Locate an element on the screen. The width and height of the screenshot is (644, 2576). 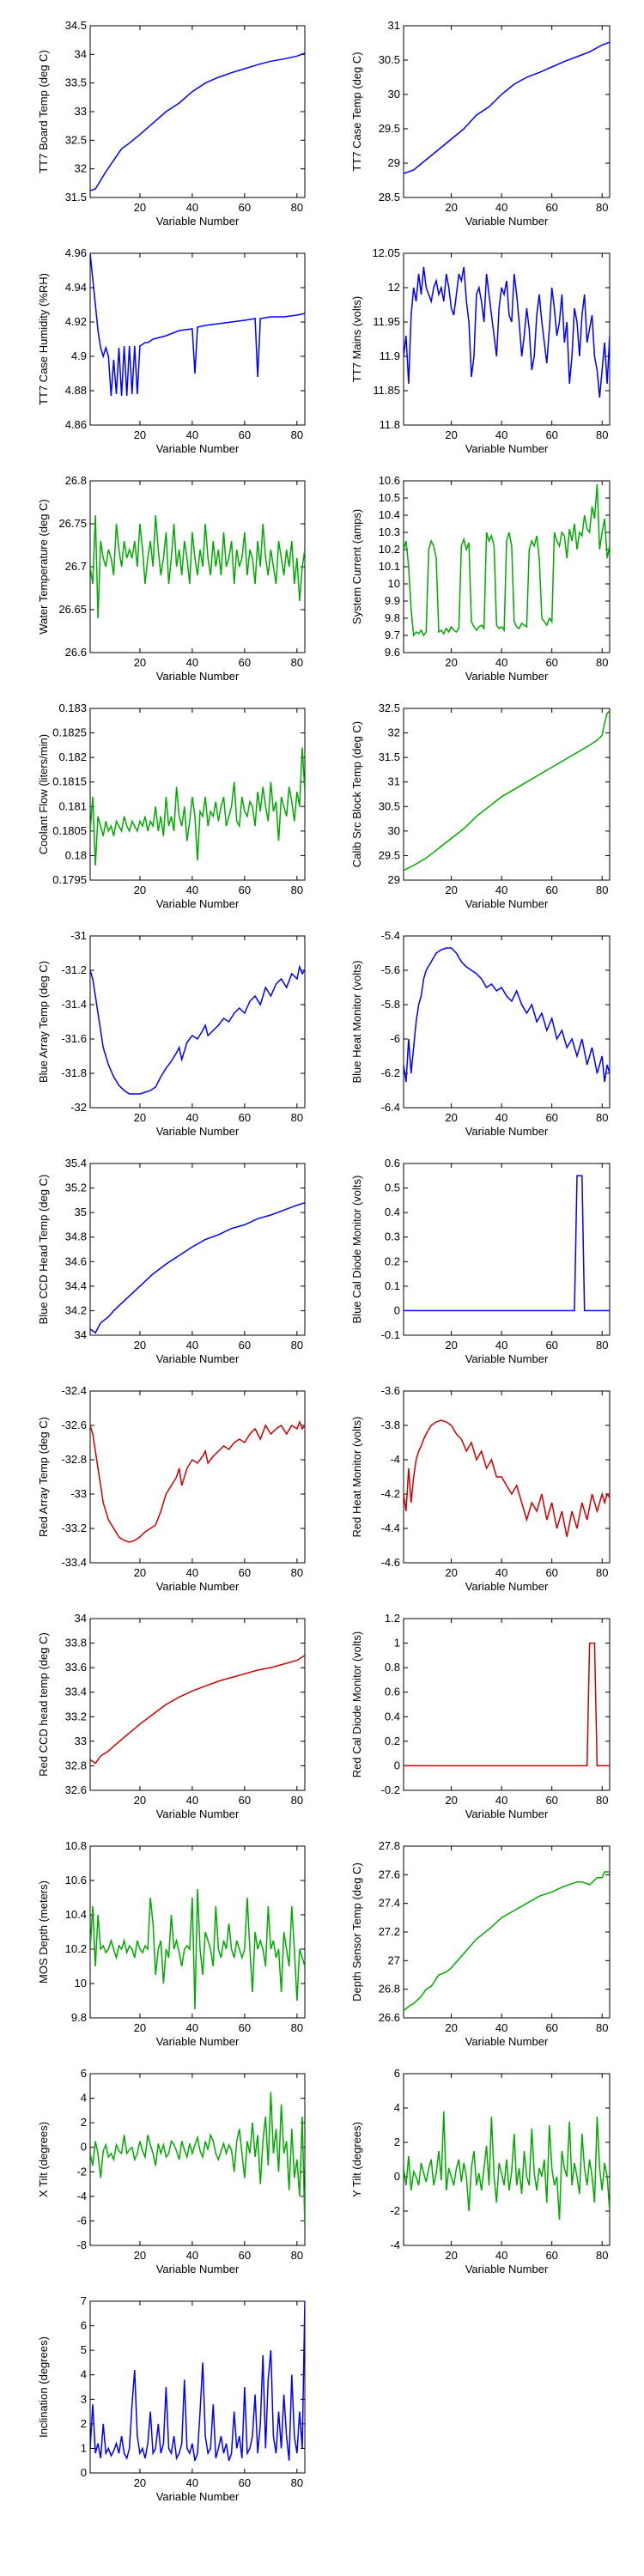
y-axis-label: Inclination (degrees) is located at coordinates (44, 2387).